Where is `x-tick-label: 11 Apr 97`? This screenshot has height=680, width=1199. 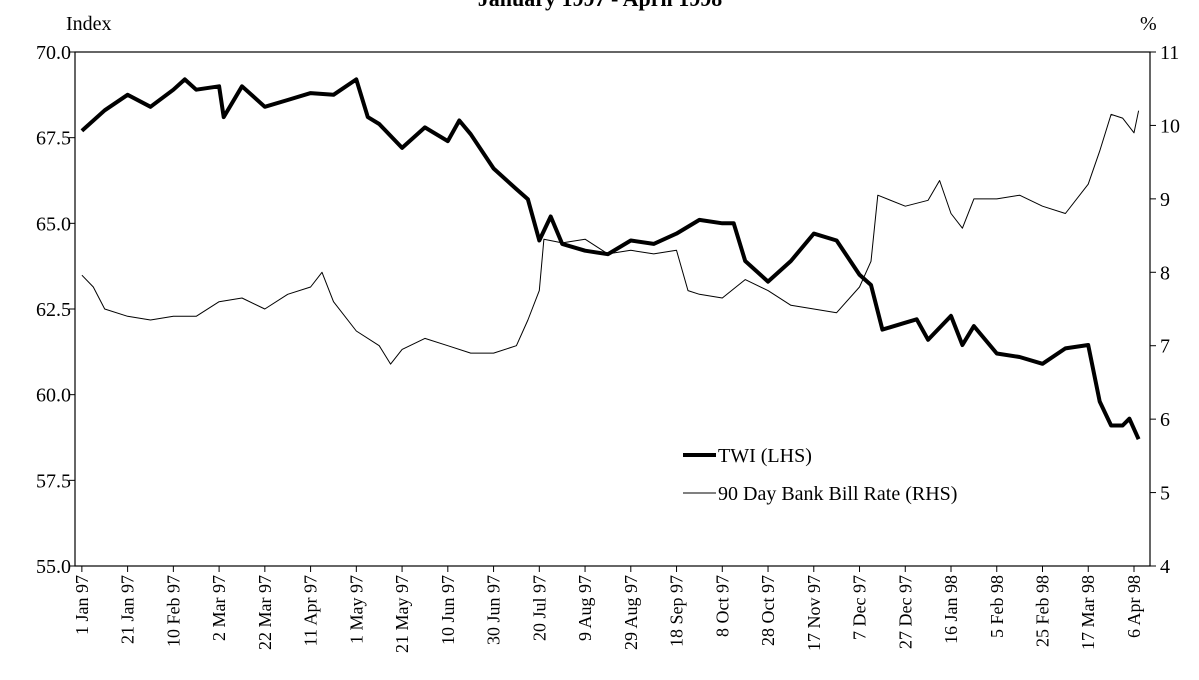 x-tick-label: 11 Apr 97 is located at coordinates (311, 610).